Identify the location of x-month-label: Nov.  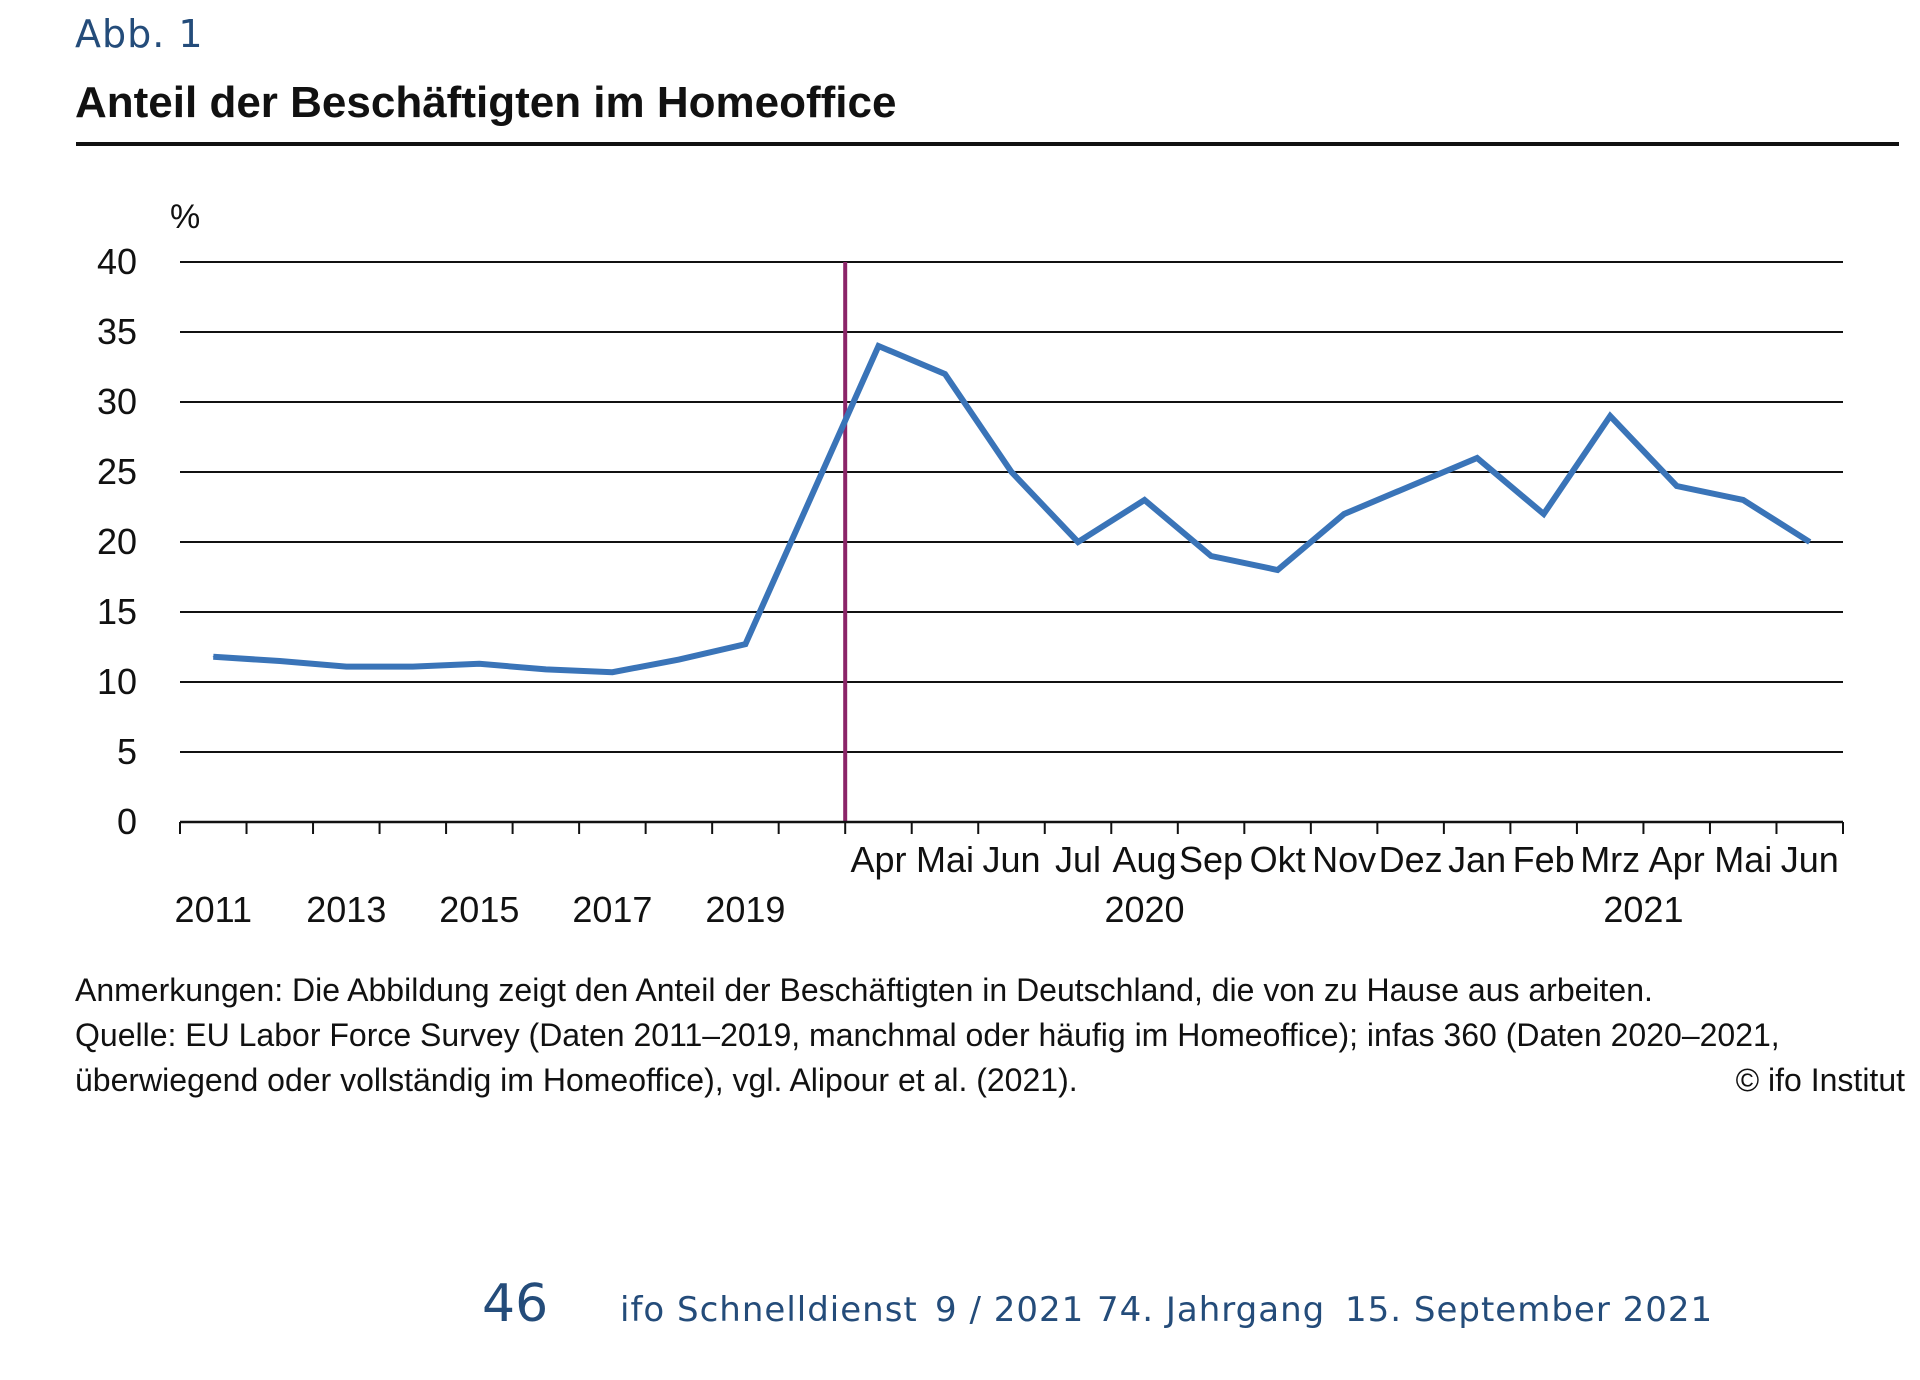
(1344, 859).